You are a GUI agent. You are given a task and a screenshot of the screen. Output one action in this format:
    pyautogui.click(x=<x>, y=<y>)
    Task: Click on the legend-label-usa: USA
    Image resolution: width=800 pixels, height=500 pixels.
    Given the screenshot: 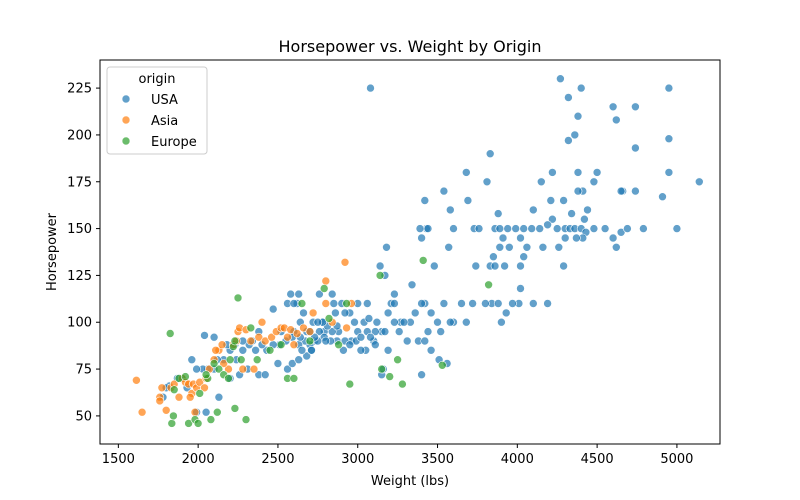 What is the action you would take?
    pyautogui.click(x=164, y=100)
    